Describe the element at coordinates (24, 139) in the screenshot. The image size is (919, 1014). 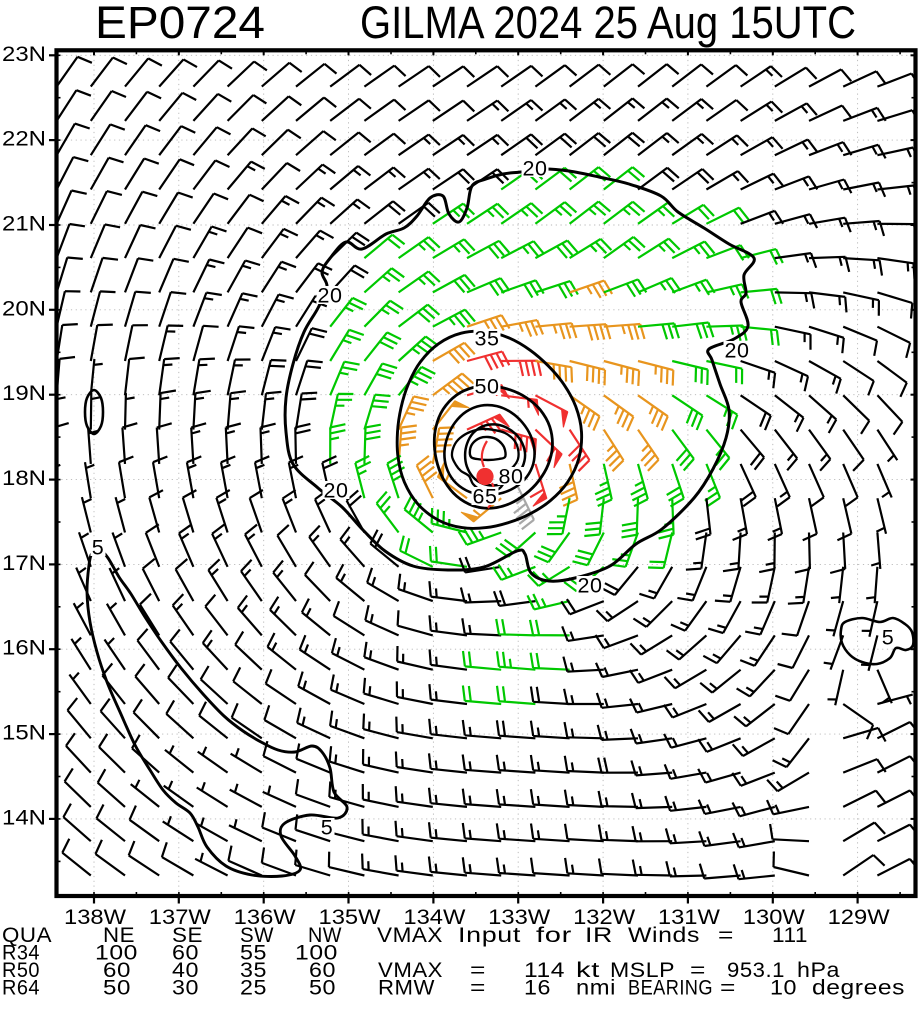
I see `svg-text: 22N` at that location.